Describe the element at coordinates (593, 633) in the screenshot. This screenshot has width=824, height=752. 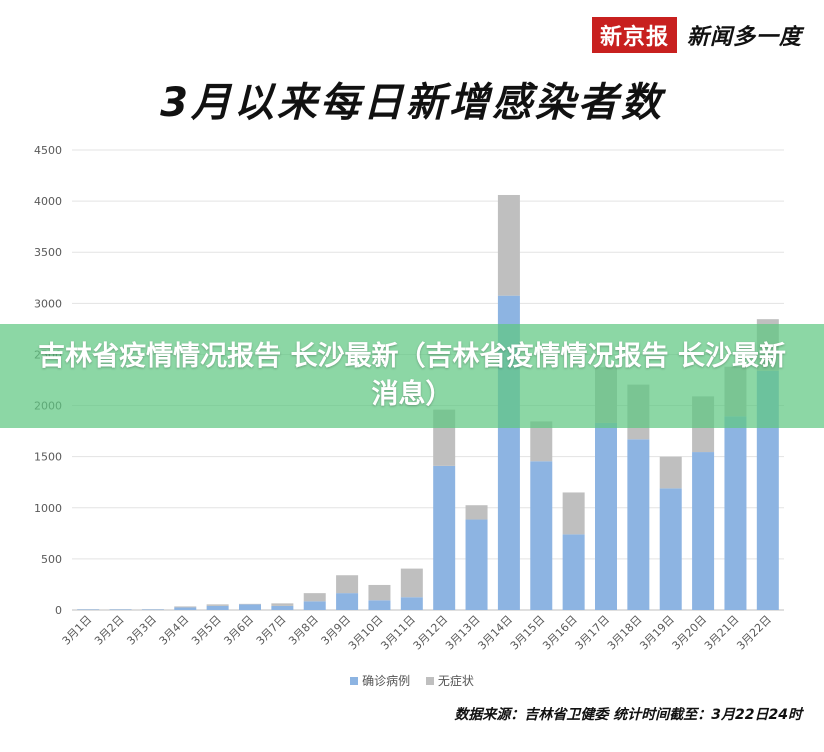
I see `x-tick-label: 3月17日` at that location.